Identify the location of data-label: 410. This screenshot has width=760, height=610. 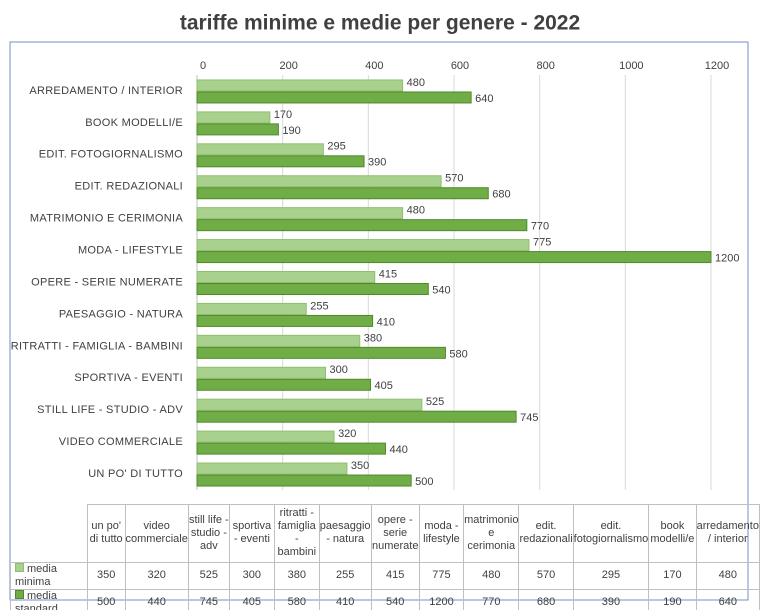
(386, 322).